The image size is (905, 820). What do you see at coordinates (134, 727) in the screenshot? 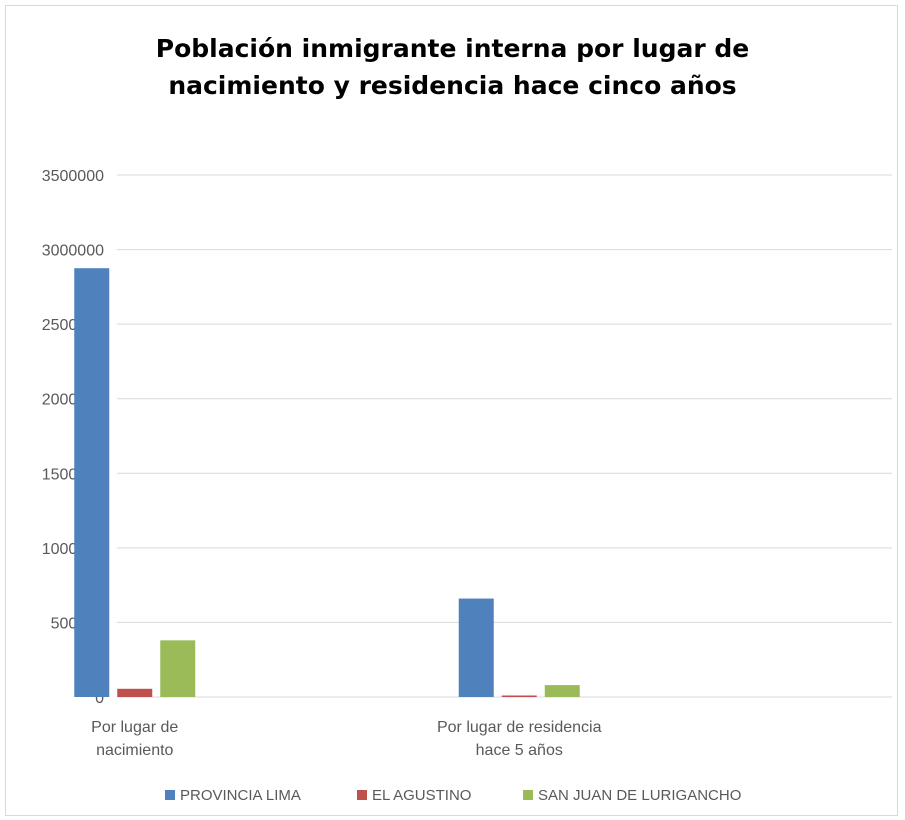
I see `x-tick-label: Por lugar de` at bounding box center [134, 727].